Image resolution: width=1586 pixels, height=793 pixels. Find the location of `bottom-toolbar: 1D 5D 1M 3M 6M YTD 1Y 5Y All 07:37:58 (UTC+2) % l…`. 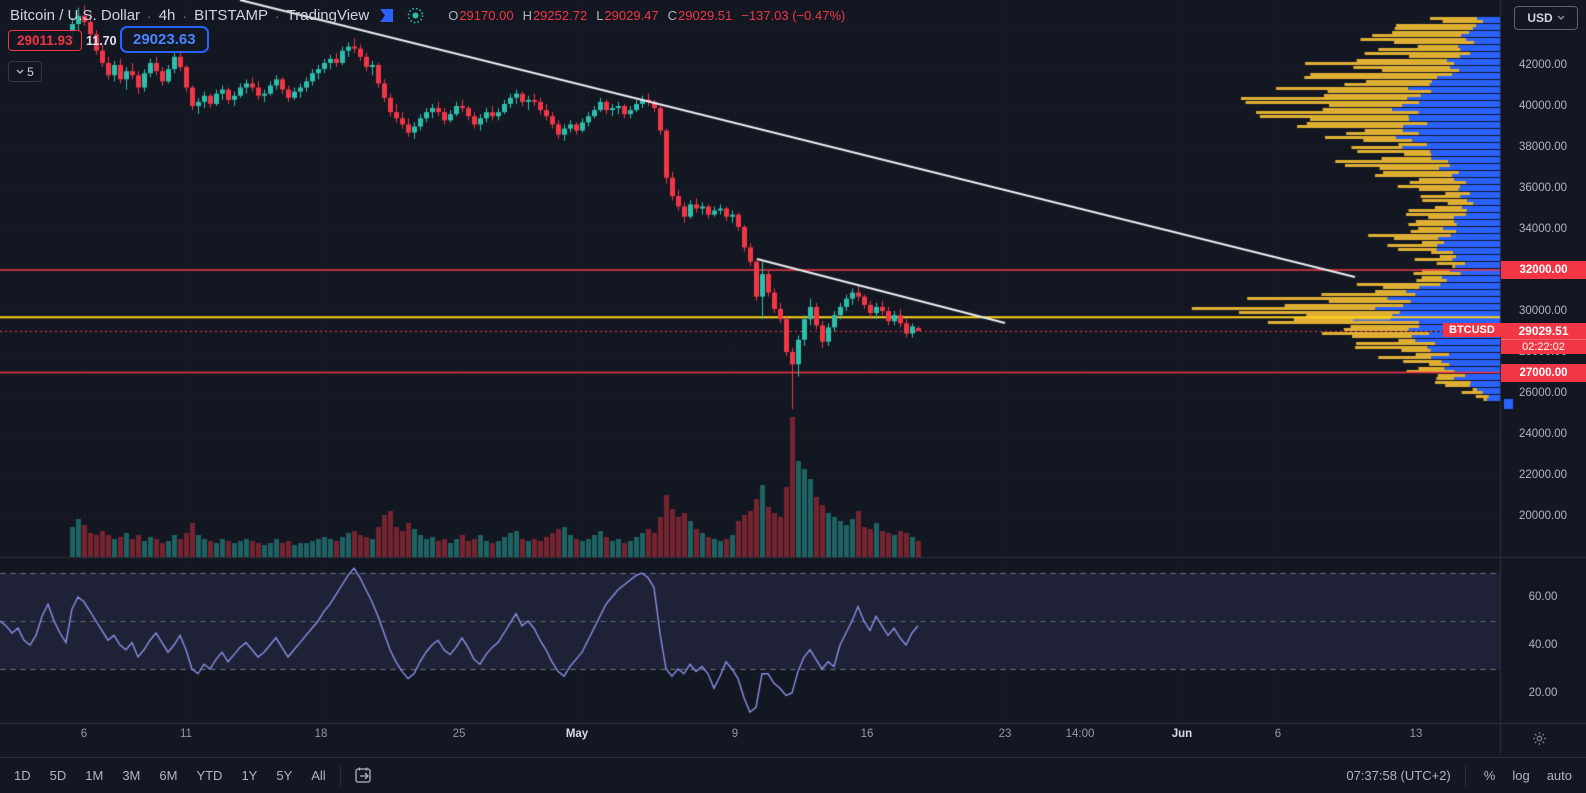

bottom-toolbar: 1D 5D 1M 3M 6M YTD 1Y 5Y All 07:37:58 (UTC+2) % l… is located at coordinates (793, 775).